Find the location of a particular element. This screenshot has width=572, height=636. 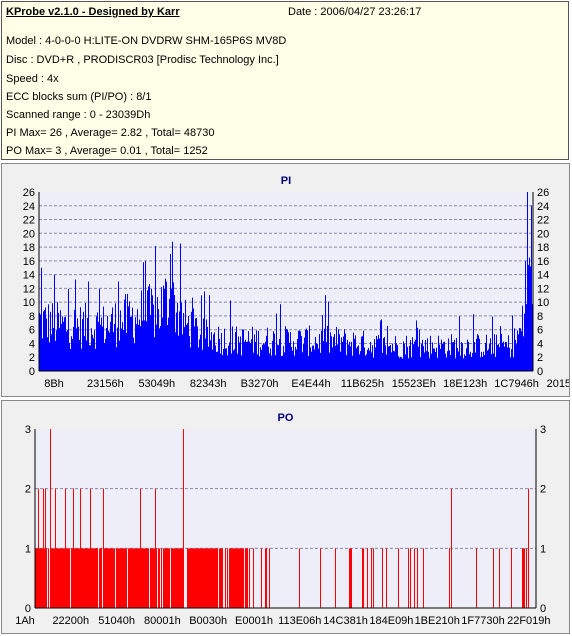

x-tick-label: 113E06h is located at coordinates (299, 621).